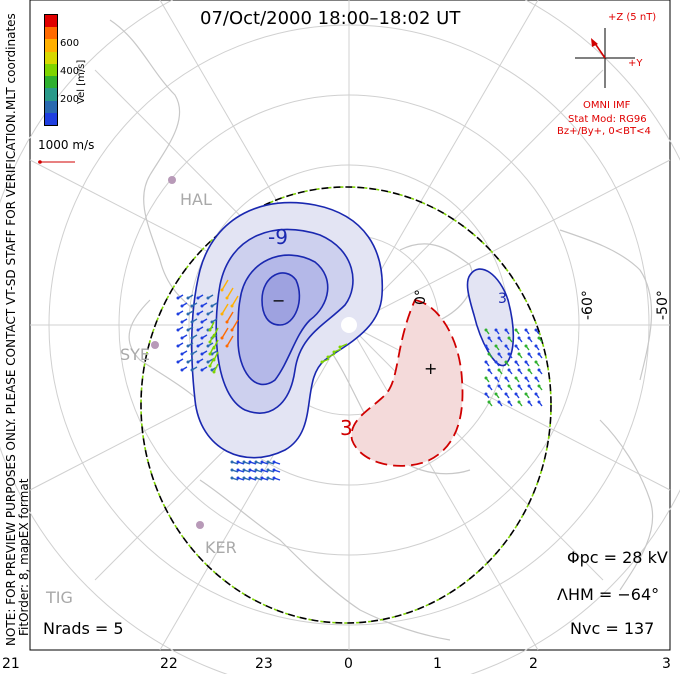 The width and height of the screenshot is (680, 674). I want to click on mlt-tick-3: 3, so click(666, 664).